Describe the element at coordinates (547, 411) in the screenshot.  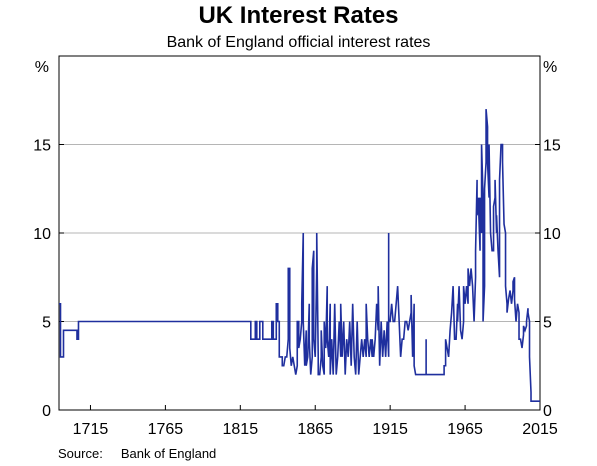
I see `y-tick-label-right: 0` at that location.